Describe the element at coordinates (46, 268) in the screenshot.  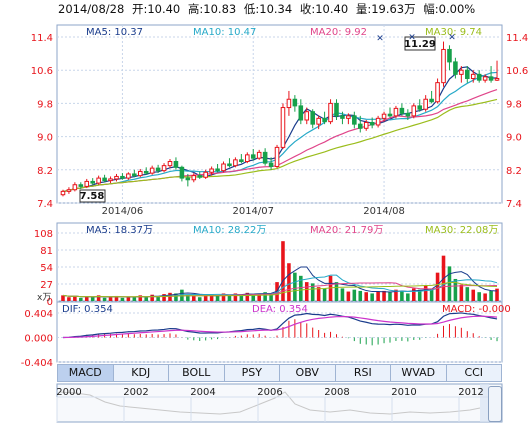
I see `volume-y-tick: 54` at that location.